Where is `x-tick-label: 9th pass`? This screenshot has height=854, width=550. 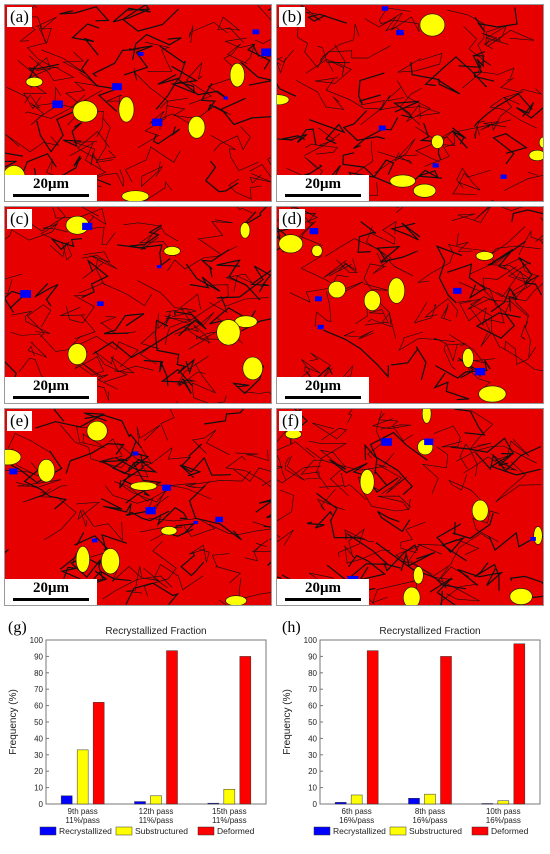 x-tick-label: 9th pass is located at coordinates (83, 811).